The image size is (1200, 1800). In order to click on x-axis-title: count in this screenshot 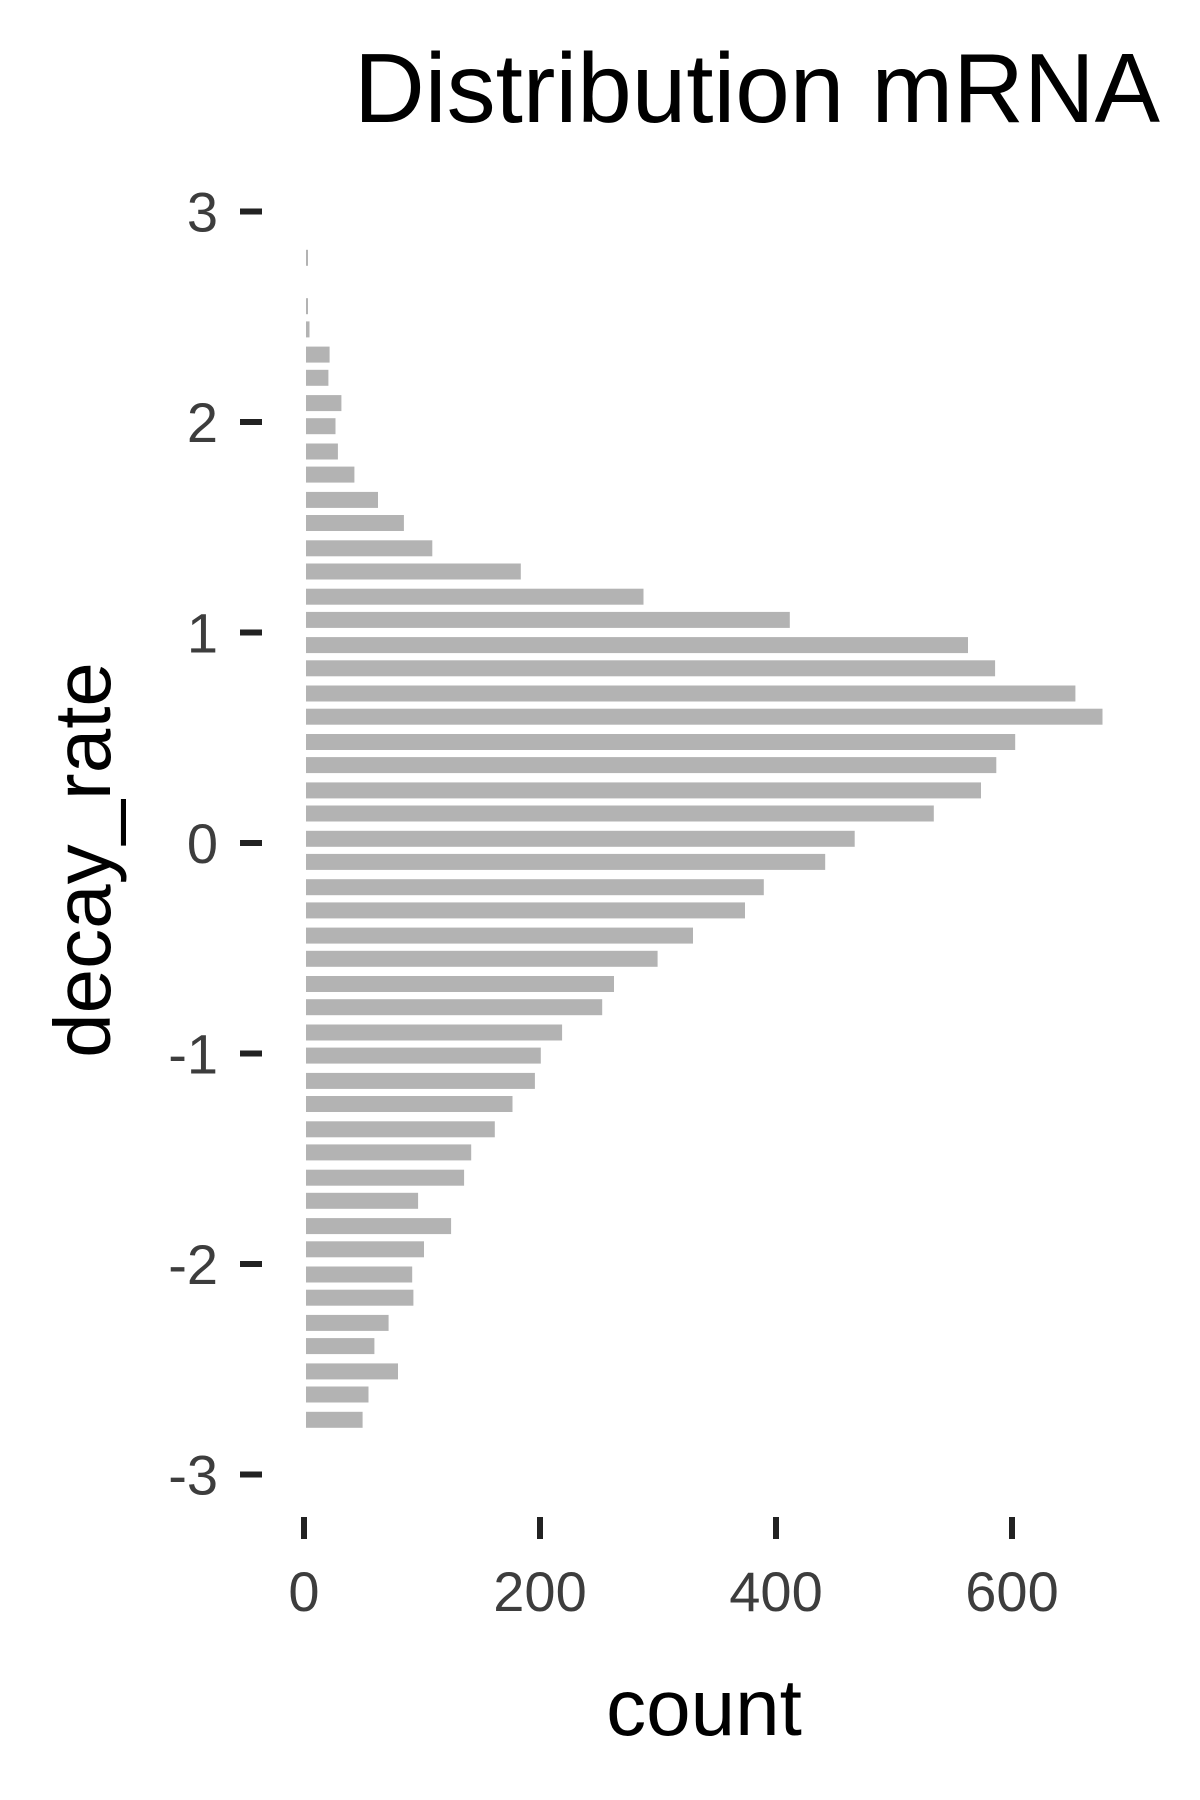, I will do `click(704, 1707)`.